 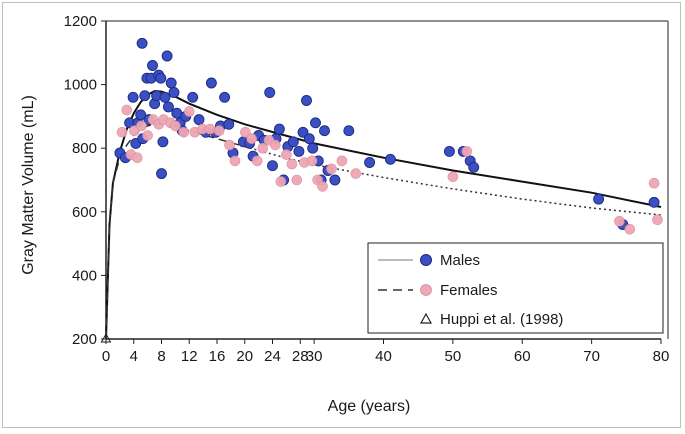 What do you see at coordinates (217, 356) in the screenshot?
I see `x-tick-label: 16` at bounding box center [217, 356].